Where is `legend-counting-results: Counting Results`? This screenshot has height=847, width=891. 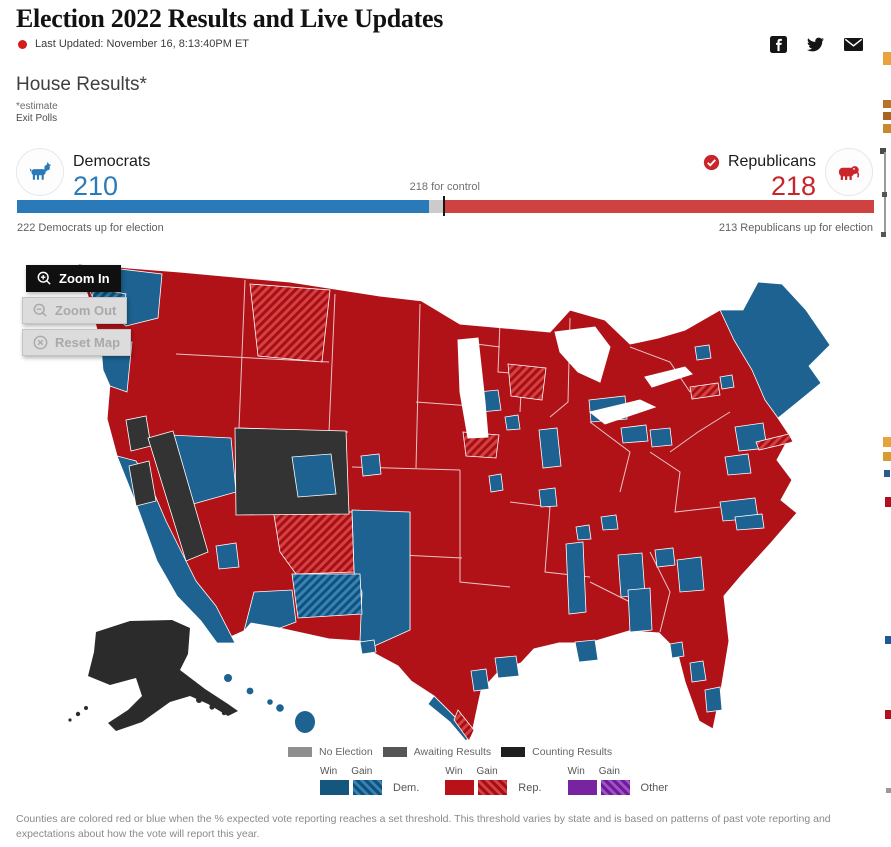 legend-counting-results: Counting Results is located at coordinates (556, 752).